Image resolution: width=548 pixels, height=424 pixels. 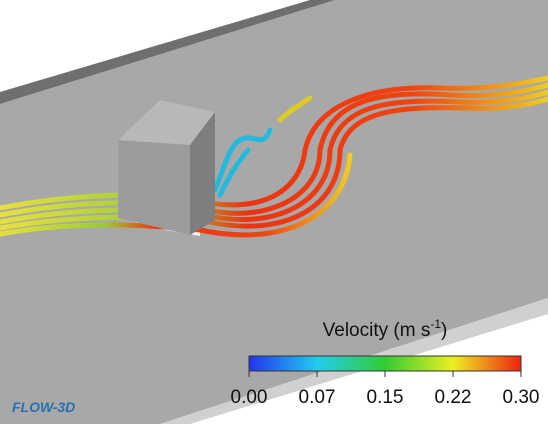 What do you see at coordinates (385, 363) in the screenshot?
I see `colorbar` at bounding box center [385, 363].